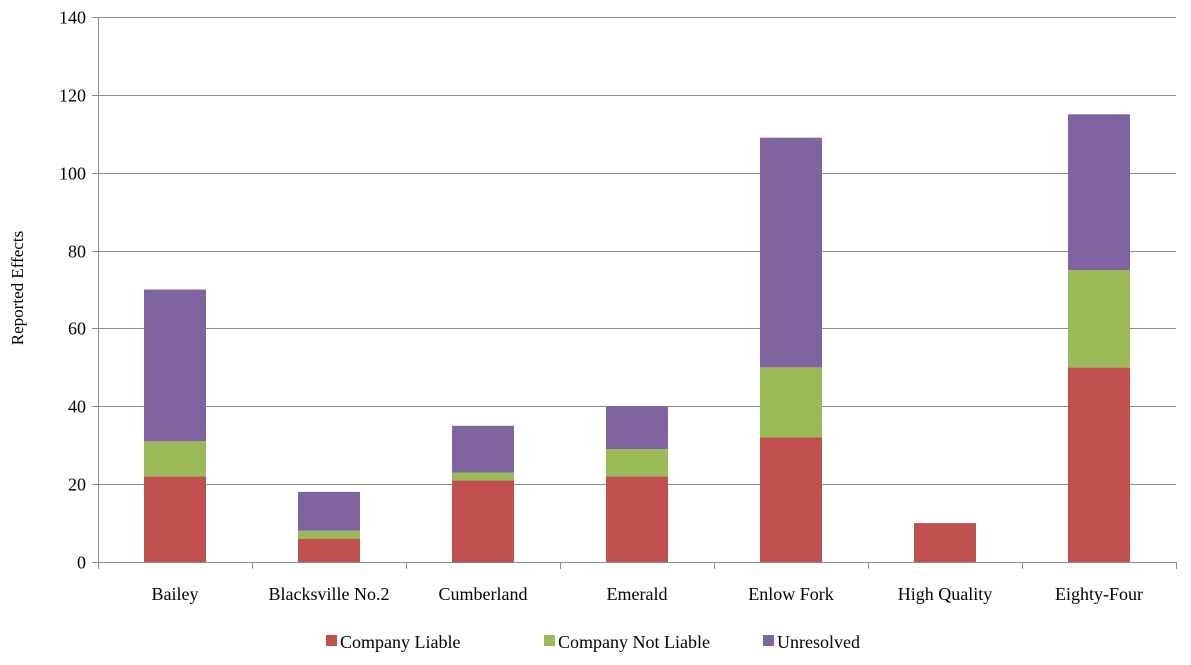 The width and height of the screenshot is (1191, 665). Describe the element at coordinates (637, 594) in the screenshot. I see `x-category-label: Emerald` at that location.